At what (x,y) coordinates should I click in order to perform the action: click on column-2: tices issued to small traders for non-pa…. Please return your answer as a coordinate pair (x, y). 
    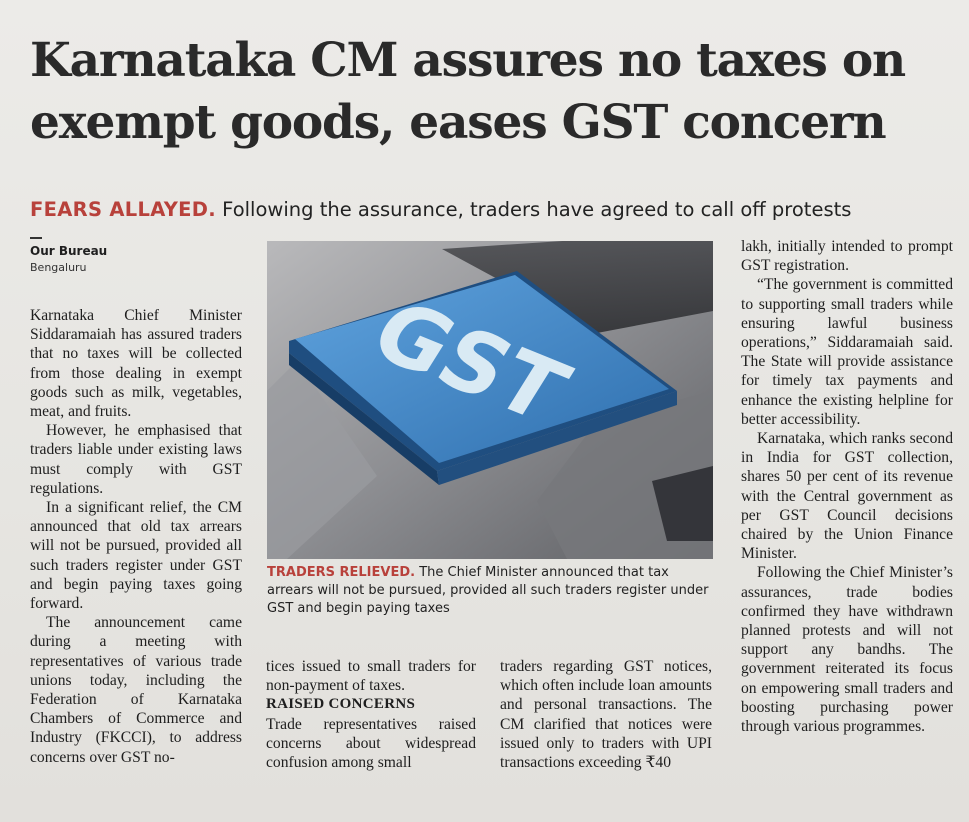
    Looking at the image, I should click on (371, 714).